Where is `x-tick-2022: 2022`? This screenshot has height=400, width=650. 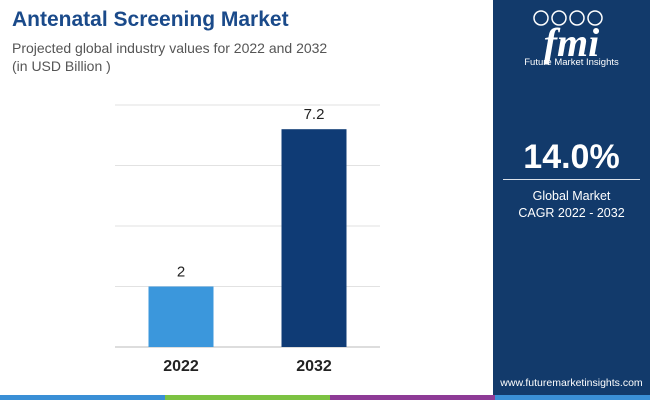 x-tick-2022: 2022 is located at coordinates (181, 366).